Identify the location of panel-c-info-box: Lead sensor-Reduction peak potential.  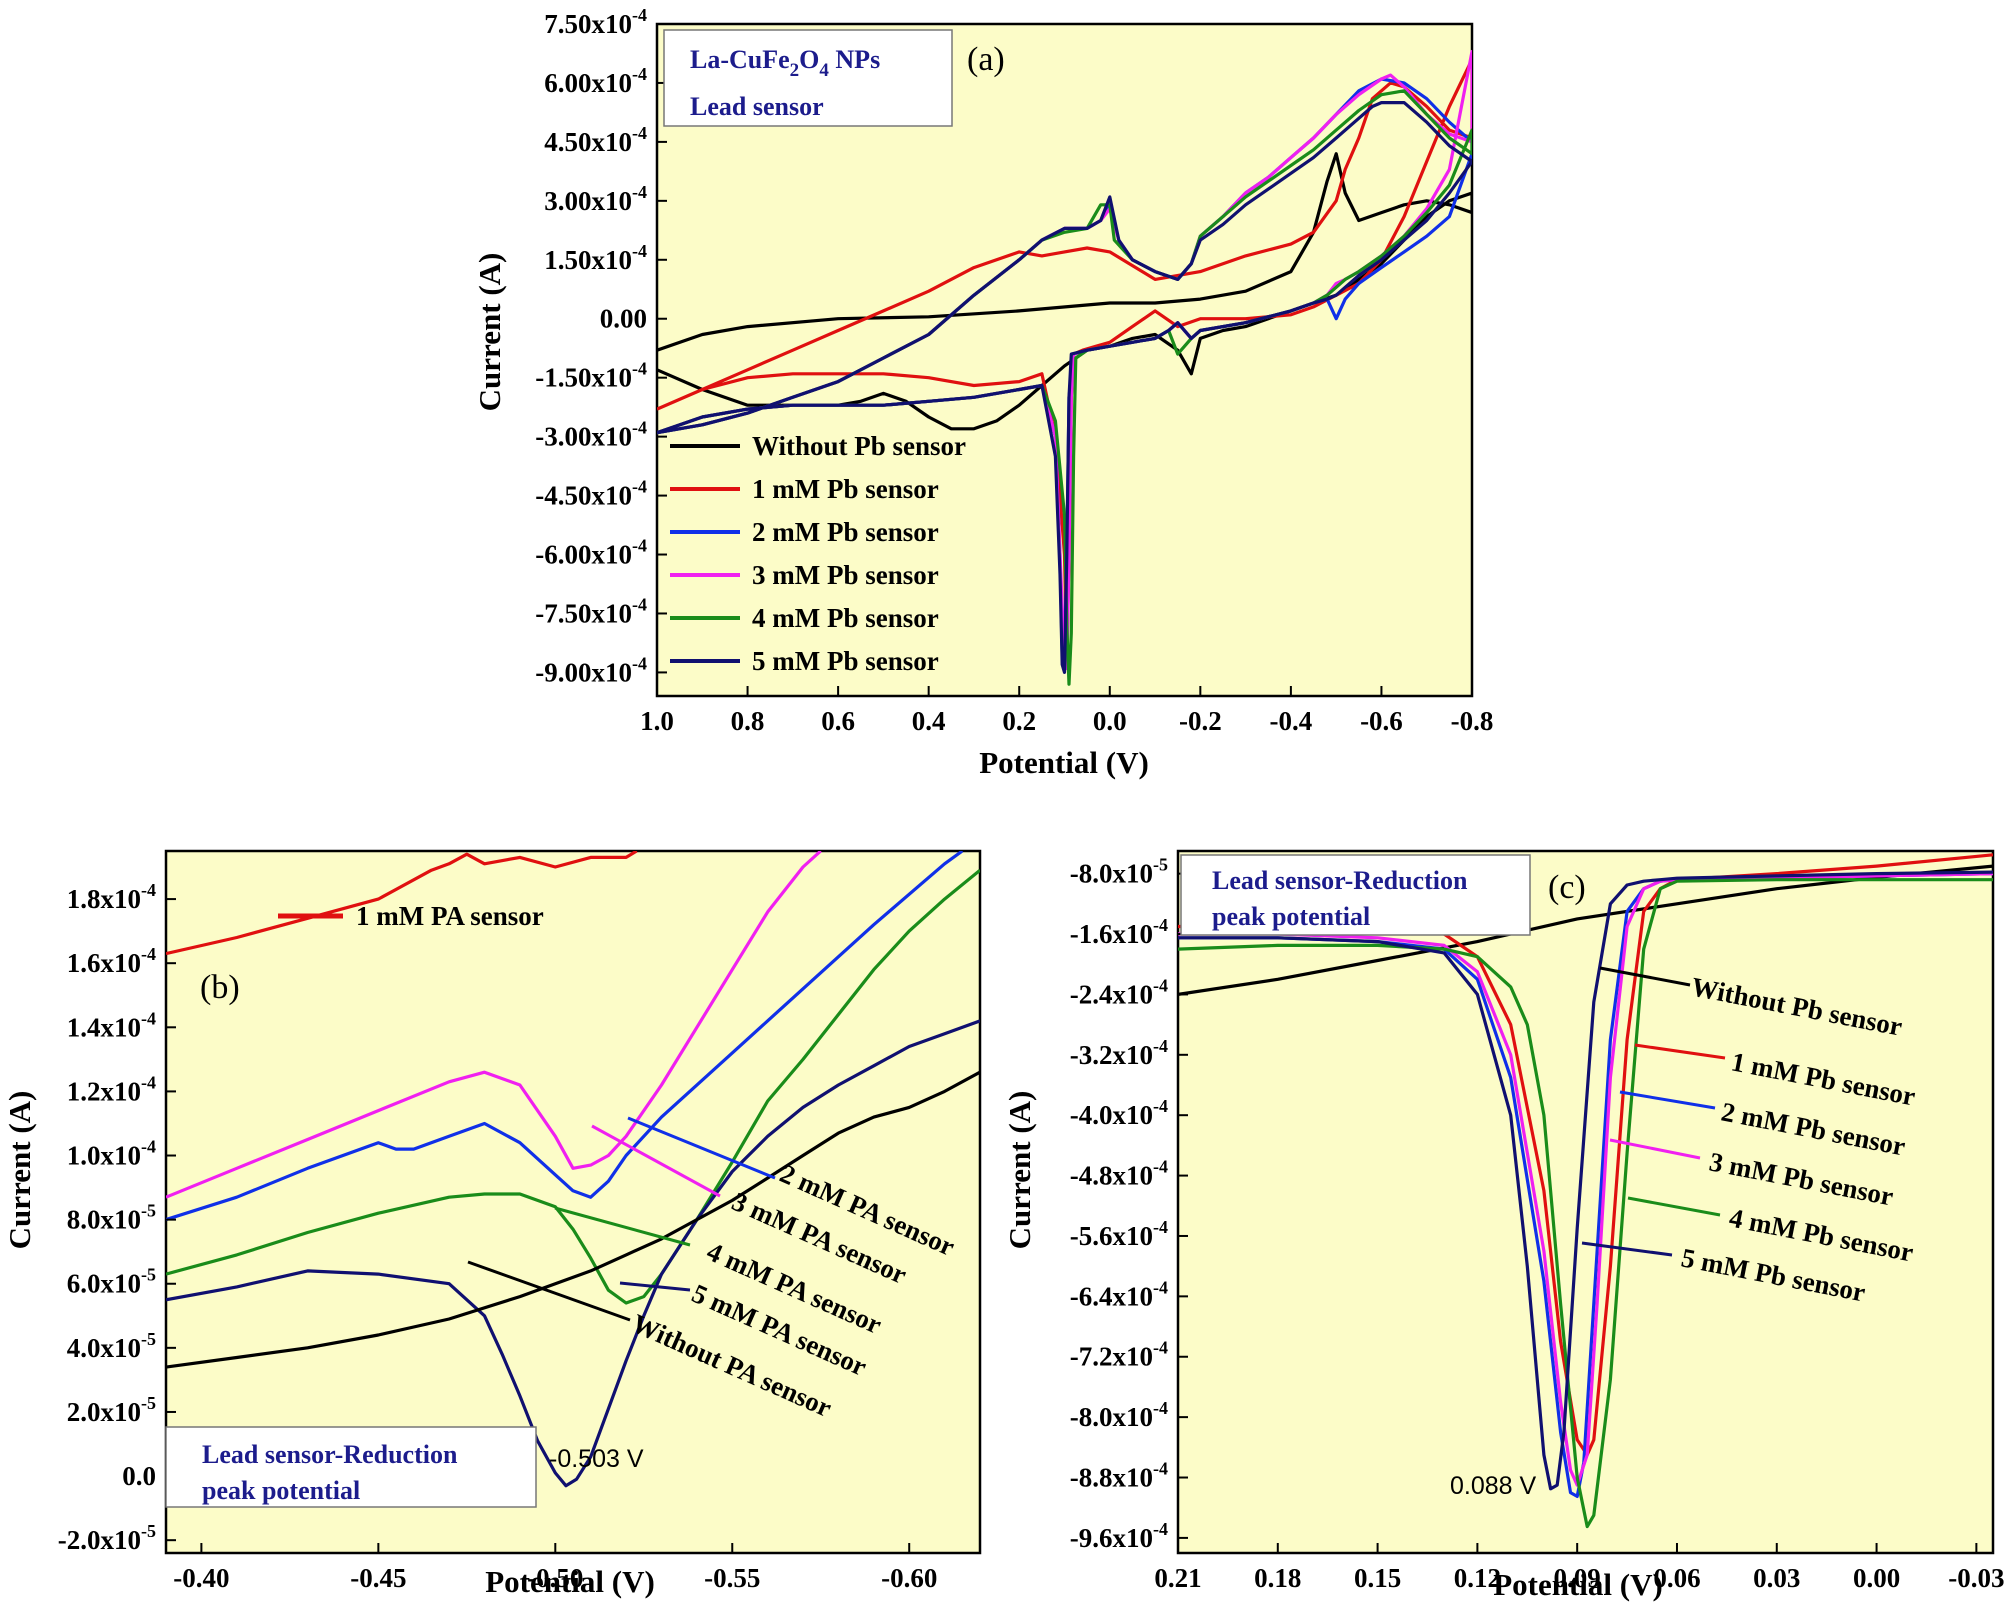
(1355, 895).